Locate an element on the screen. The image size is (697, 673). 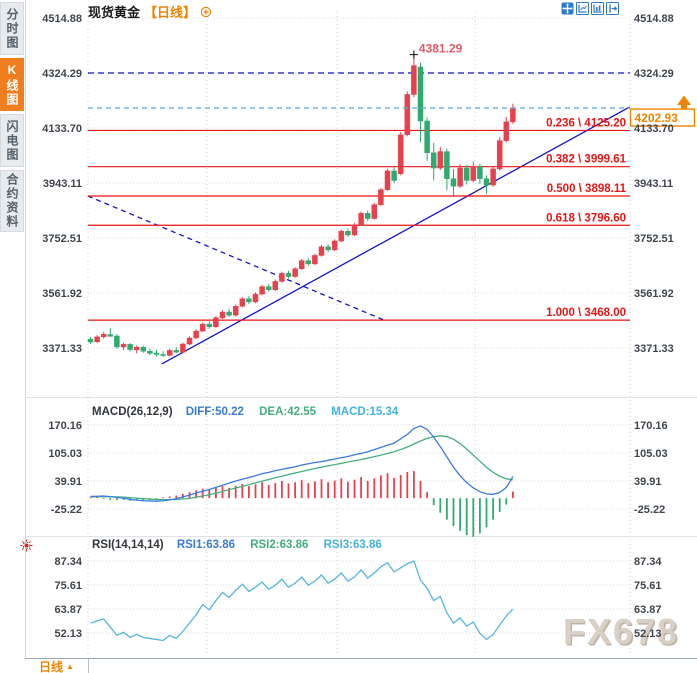
exit-icon is located at coordinates (612, 8).